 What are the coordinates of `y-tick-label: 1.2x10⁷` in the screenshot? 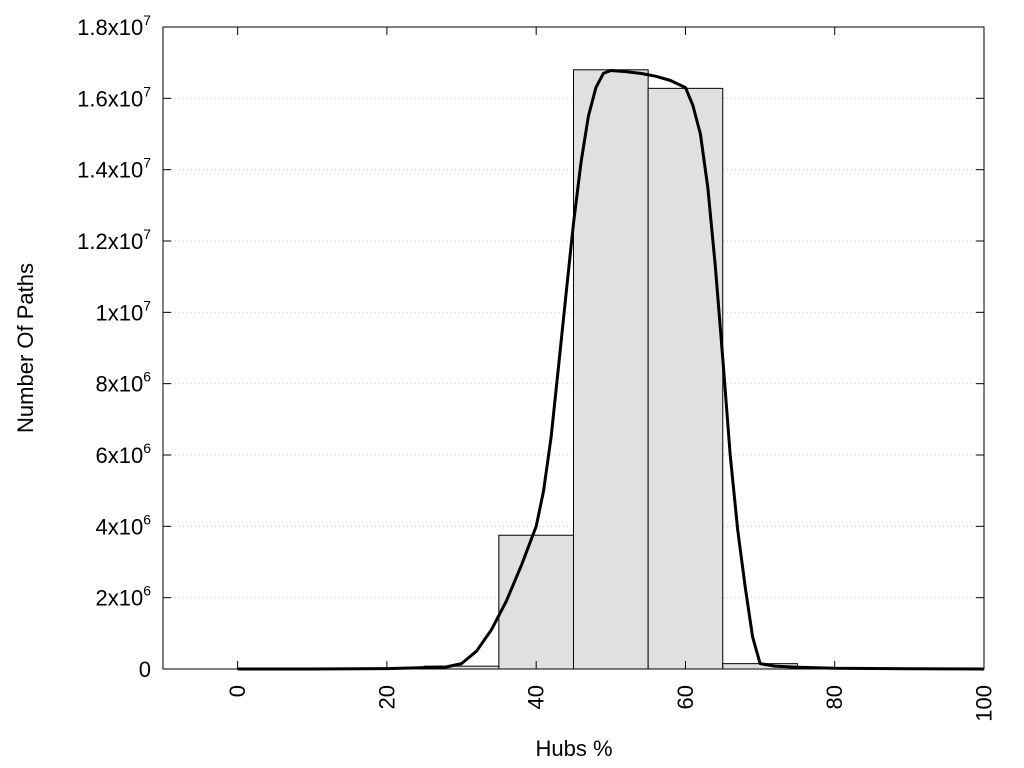 It's located at (114, 240).